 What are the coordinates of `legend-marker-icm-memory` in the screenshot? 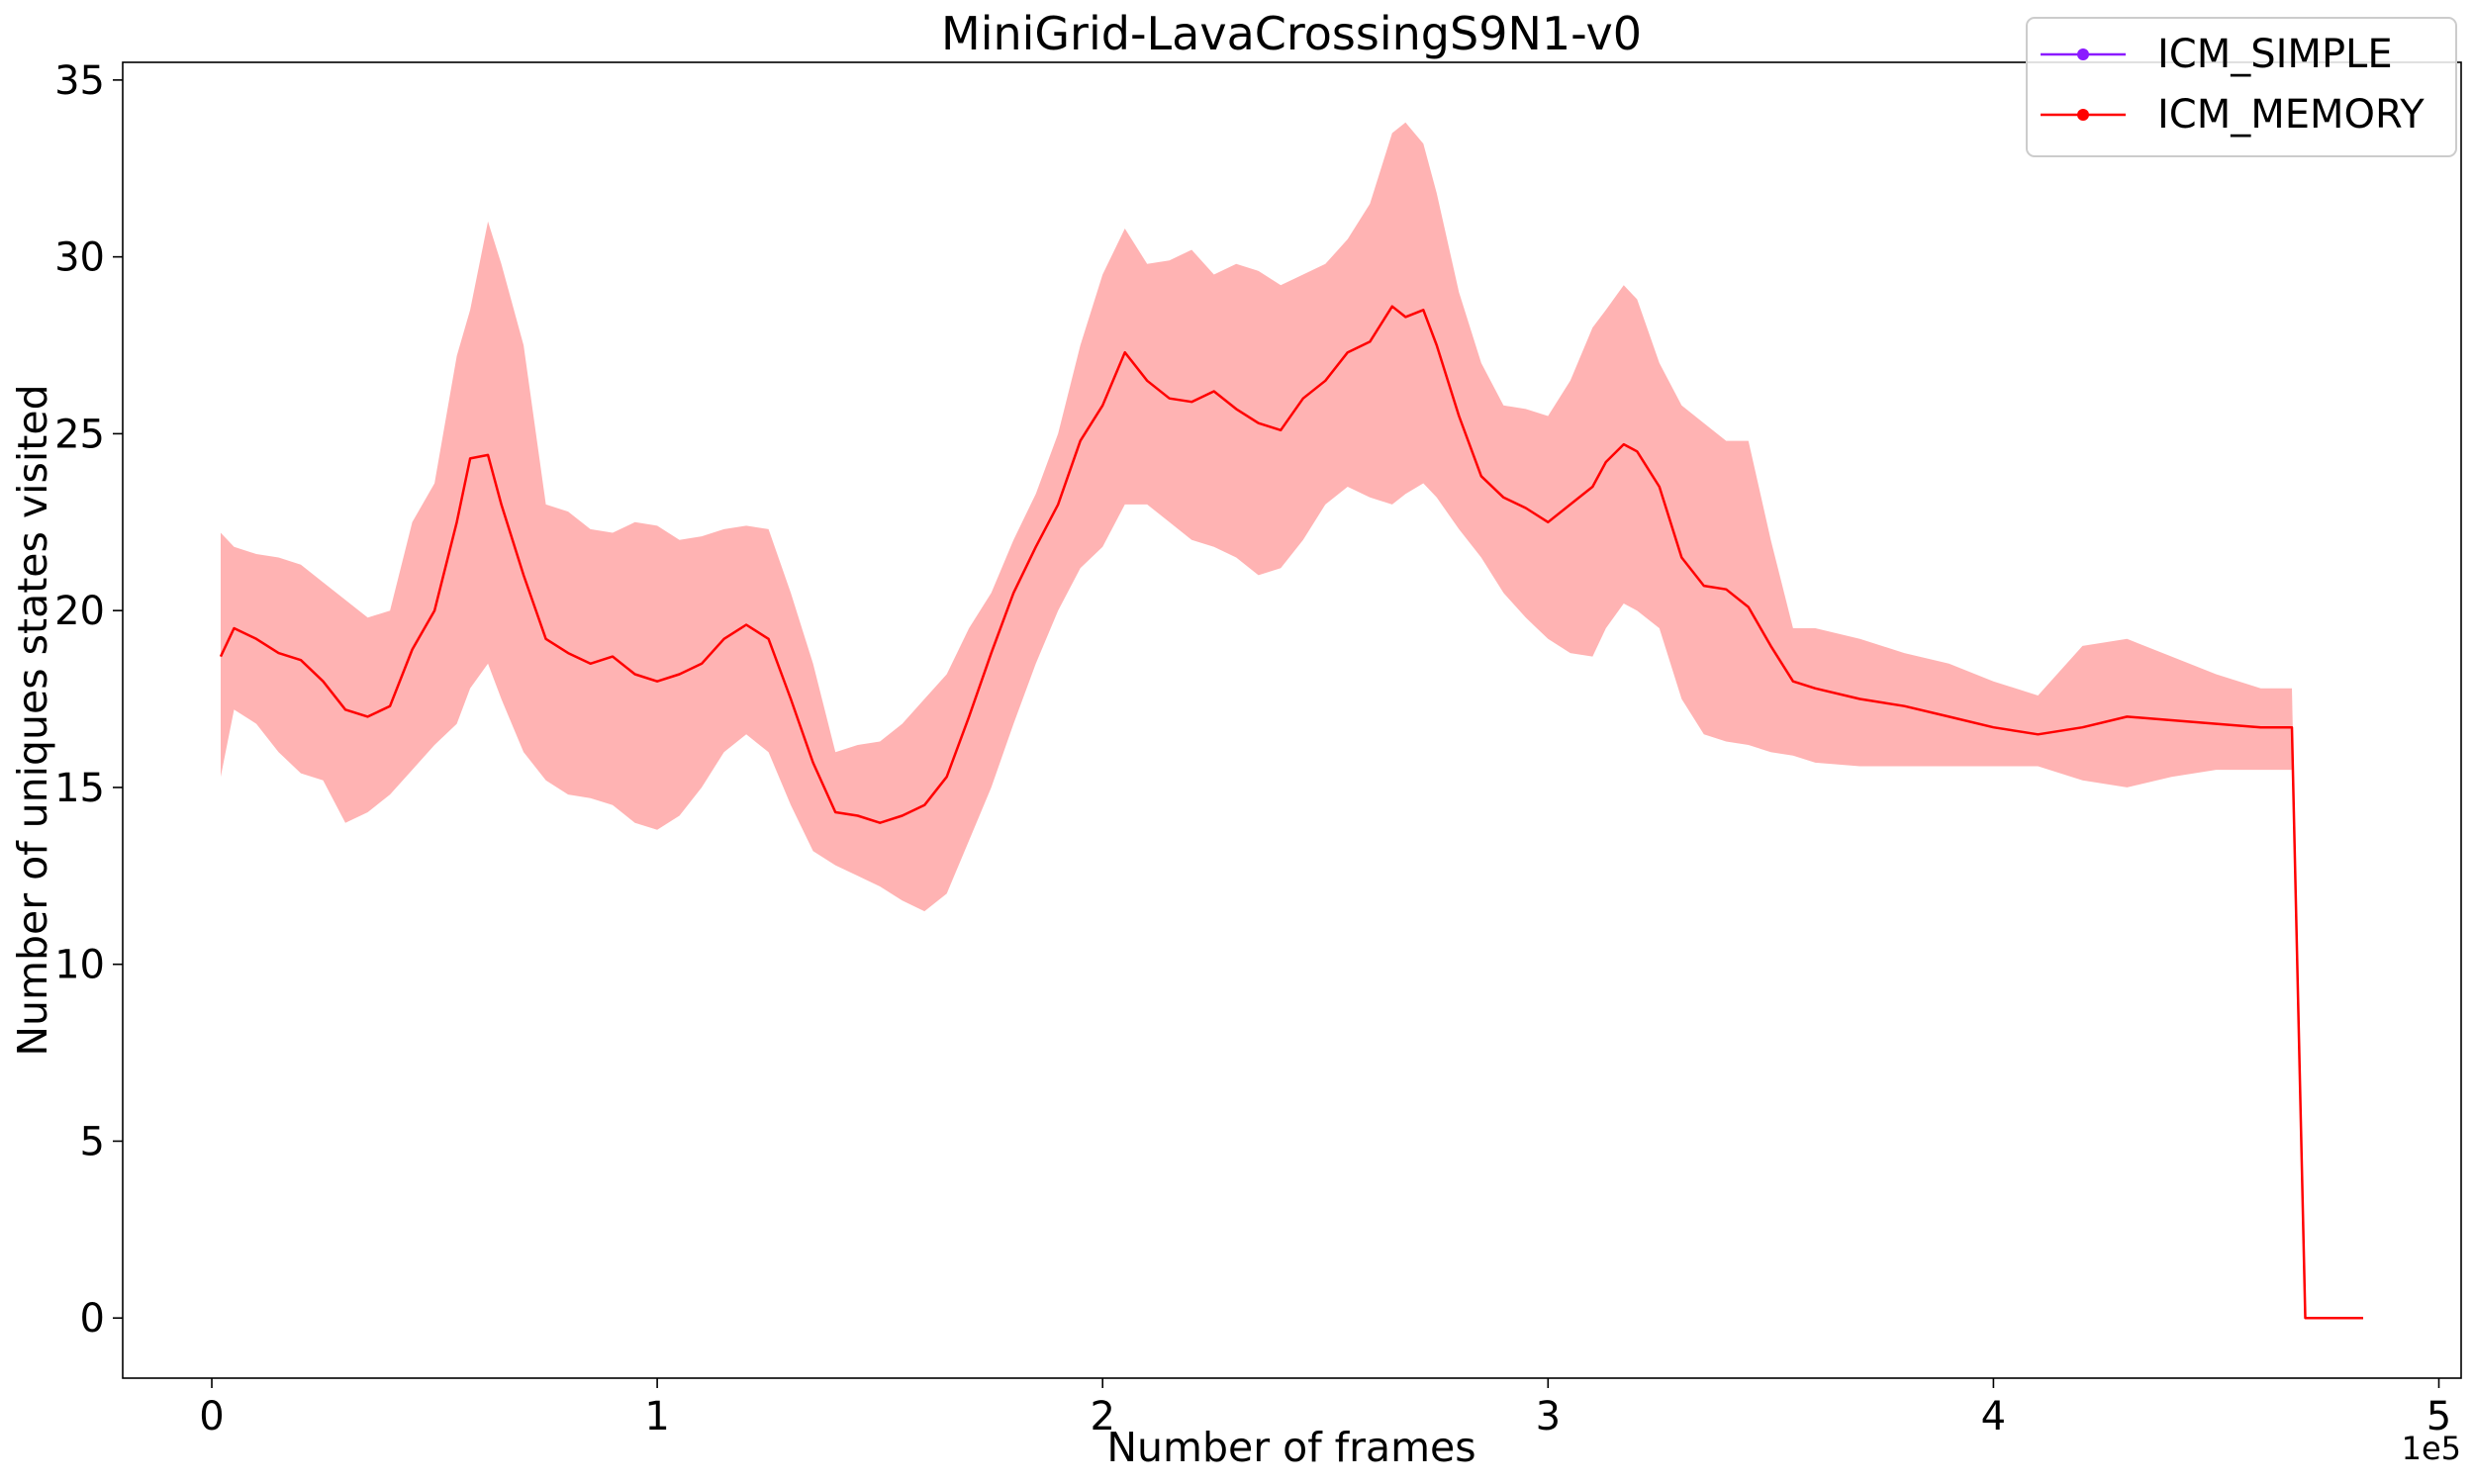 It's located at (2083, 115).